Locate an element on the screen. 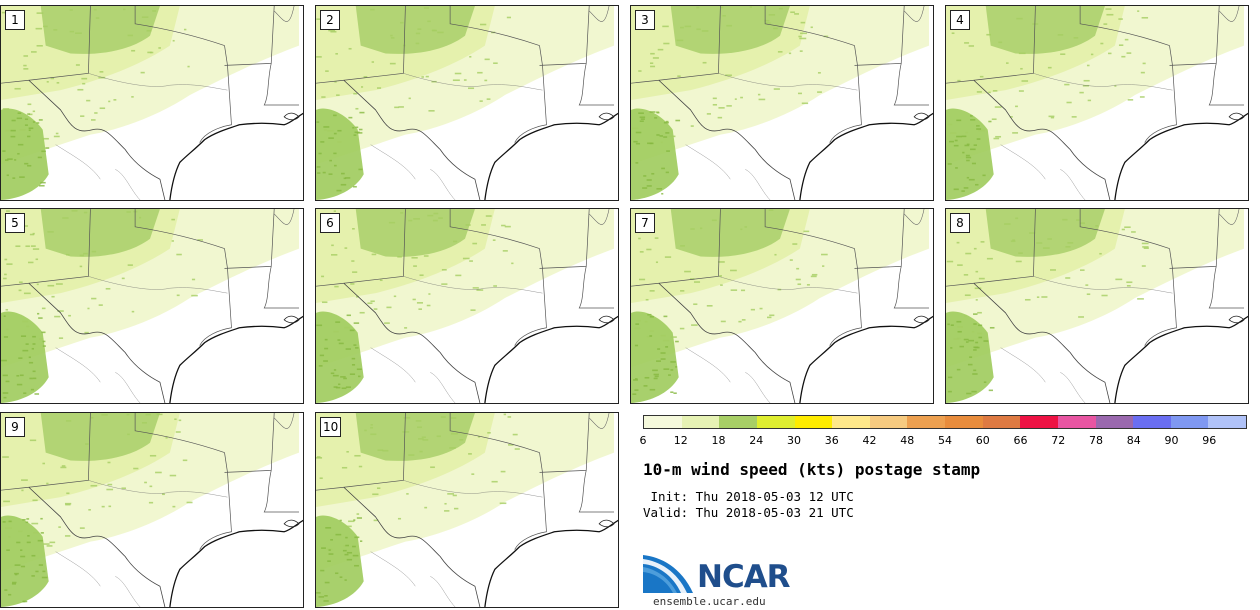 The height and width of the screenshot is (610, 1260). postage-stamp-panel: 5 is located at coordinates (152, 306).